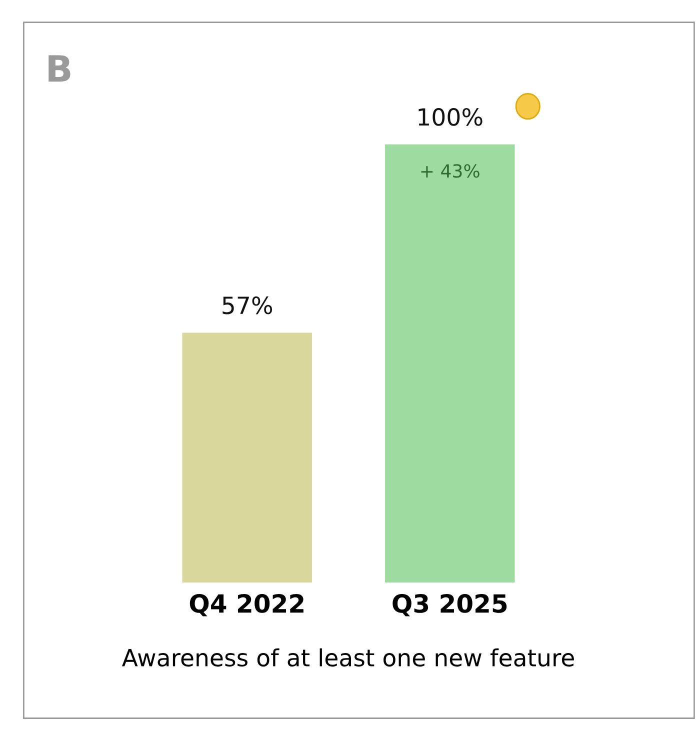  Describe the element at coordinates (247, 305) in the screenshot. I see `data-label: 57%` at that location.